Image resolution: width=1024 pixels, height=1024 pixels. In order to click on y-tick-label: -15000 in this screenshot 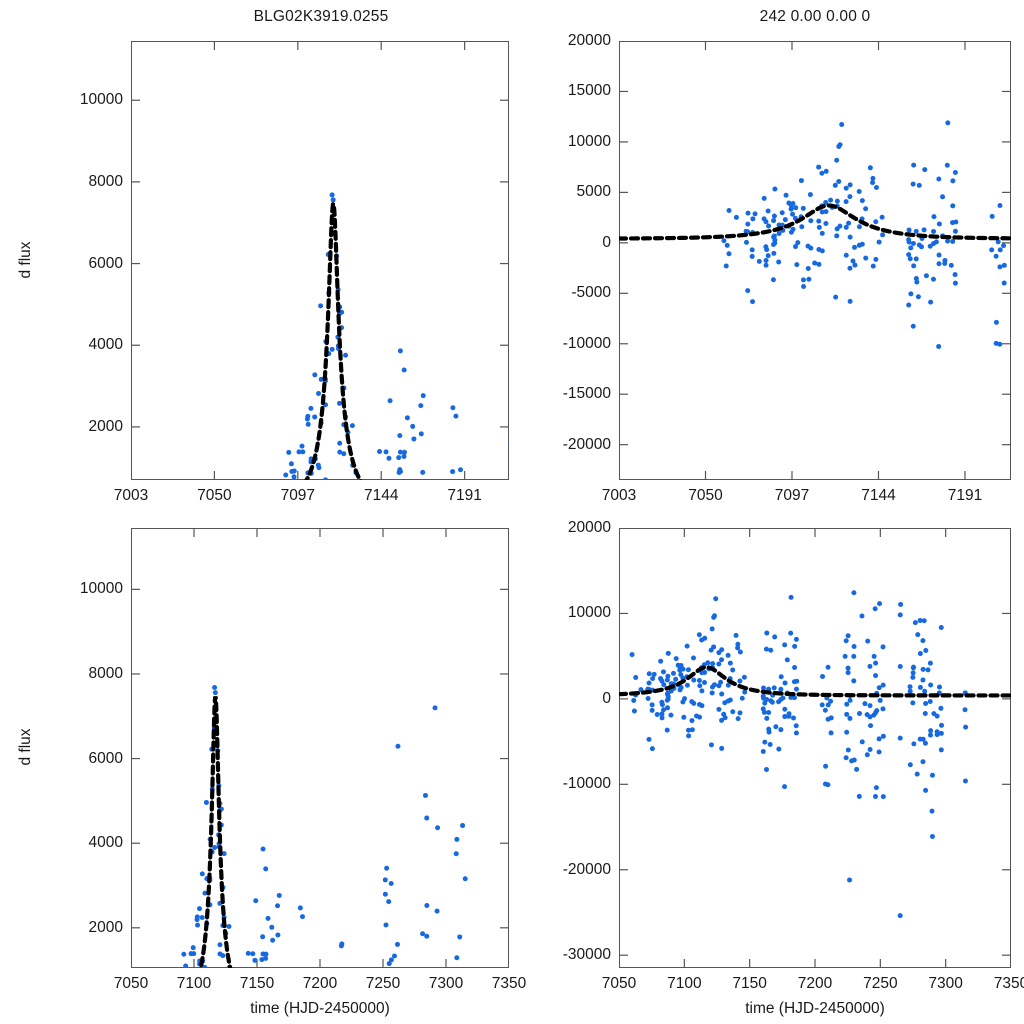, I will do `click(586, 394)`.